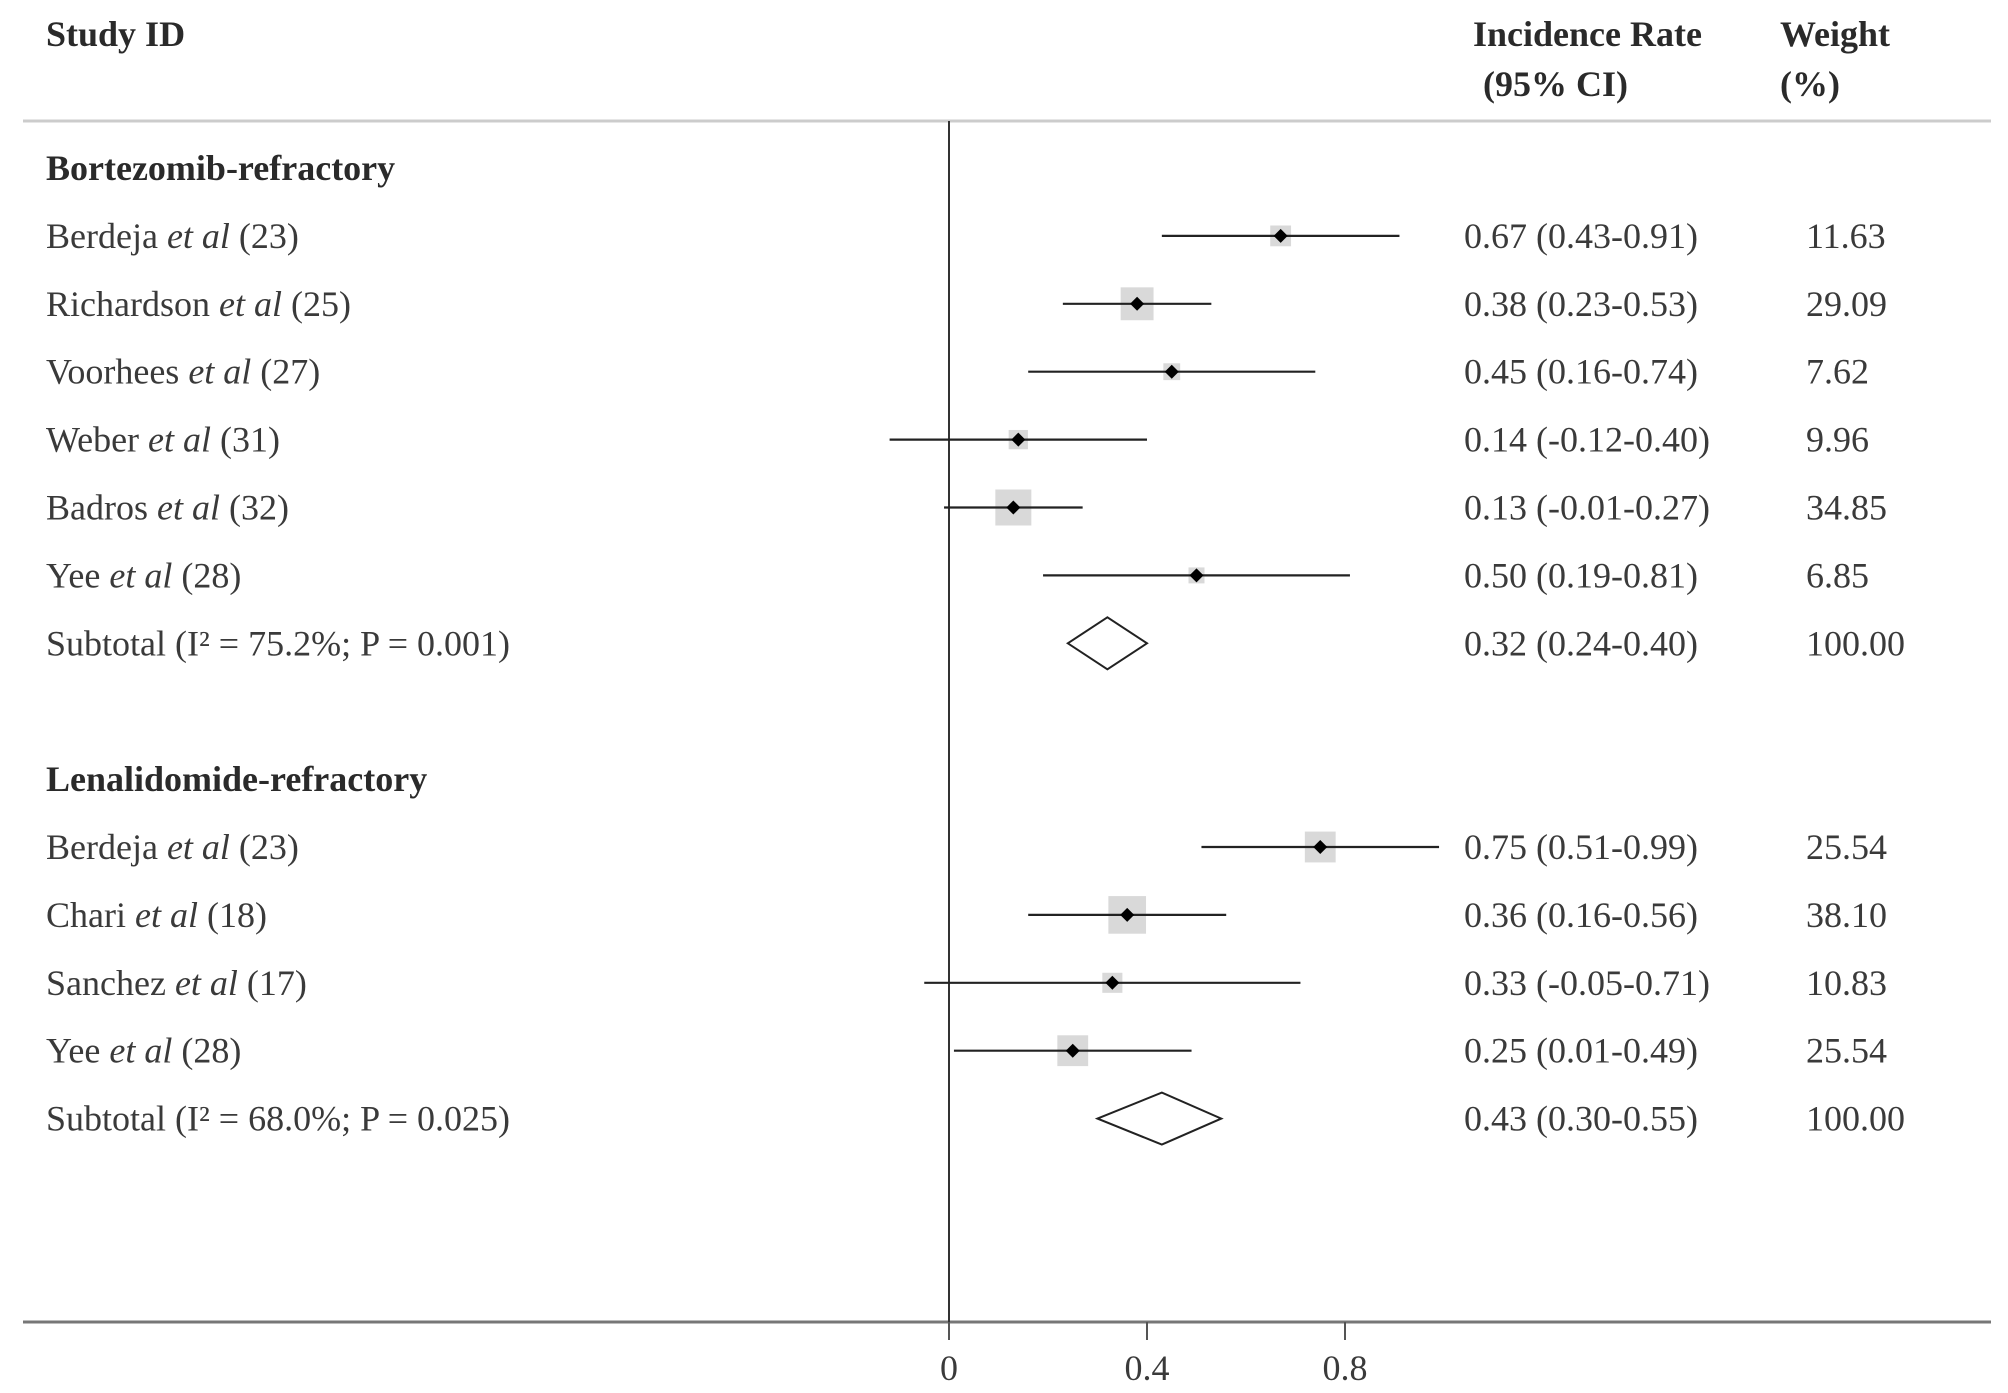  I want to click on weight-text: 34.85, so click(1846, 508).